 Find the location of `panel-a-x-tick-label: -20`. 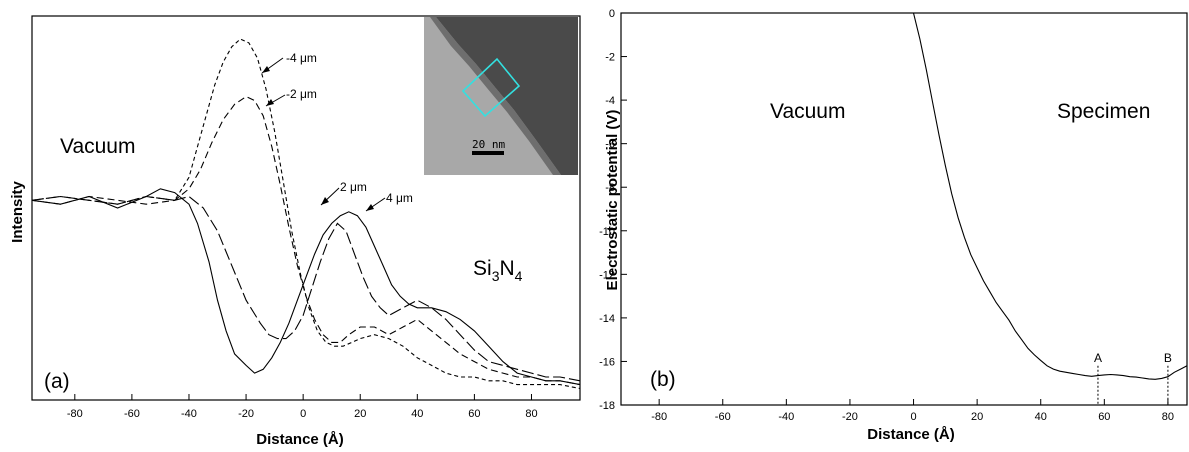

panel-a-x-tick-label: -20 is located at coordinates (246, 414).